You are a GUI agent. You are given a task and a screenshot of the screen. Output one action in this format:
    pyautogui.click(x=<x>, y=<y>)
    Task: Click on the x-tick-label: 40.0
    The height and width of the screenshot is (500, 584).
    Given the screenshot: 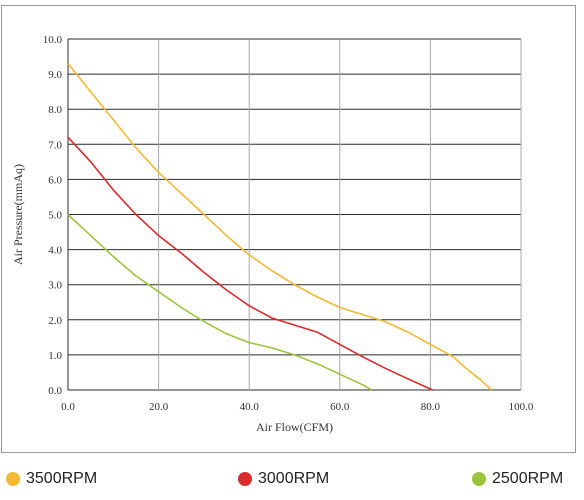 What is the action you would take?
    pyautogui.click(x=250, y=407)
    